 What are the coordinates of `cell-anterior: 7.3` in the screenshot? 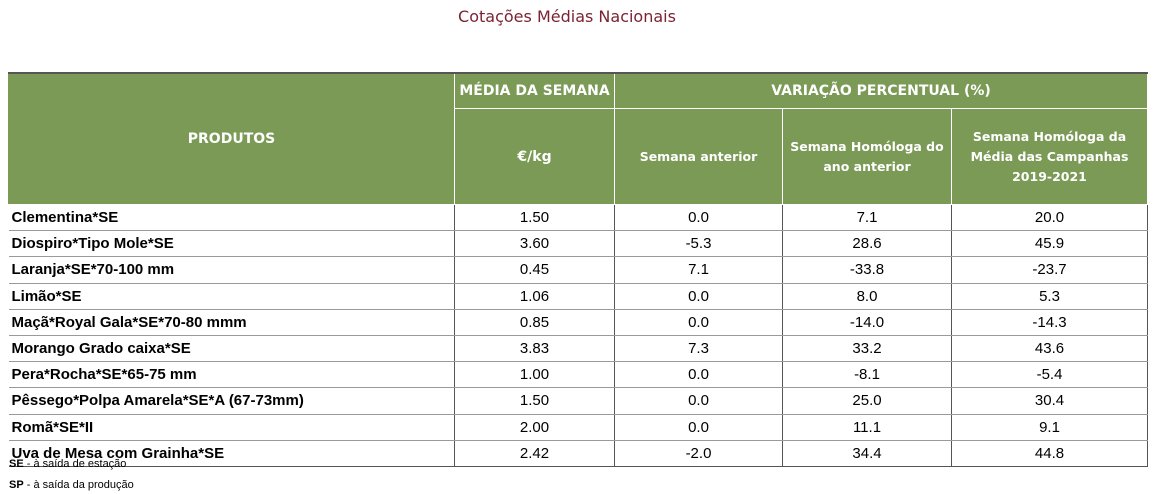 It's located at (698, 349).